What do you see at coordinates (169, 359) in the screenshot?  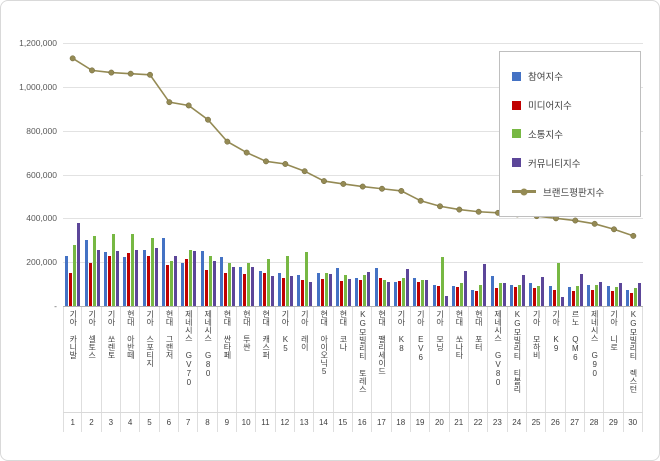 I see `x-axis-category-cell: 현대 그랜저` at bounding box center [169, 359].